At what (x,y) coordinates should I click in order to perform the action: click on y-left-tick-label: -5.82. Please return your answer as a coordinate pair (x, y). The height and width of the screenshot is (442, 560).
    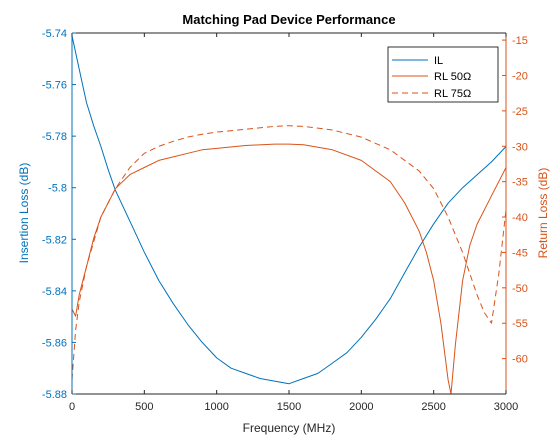
    Looking at the image, I should click on (54, 240).